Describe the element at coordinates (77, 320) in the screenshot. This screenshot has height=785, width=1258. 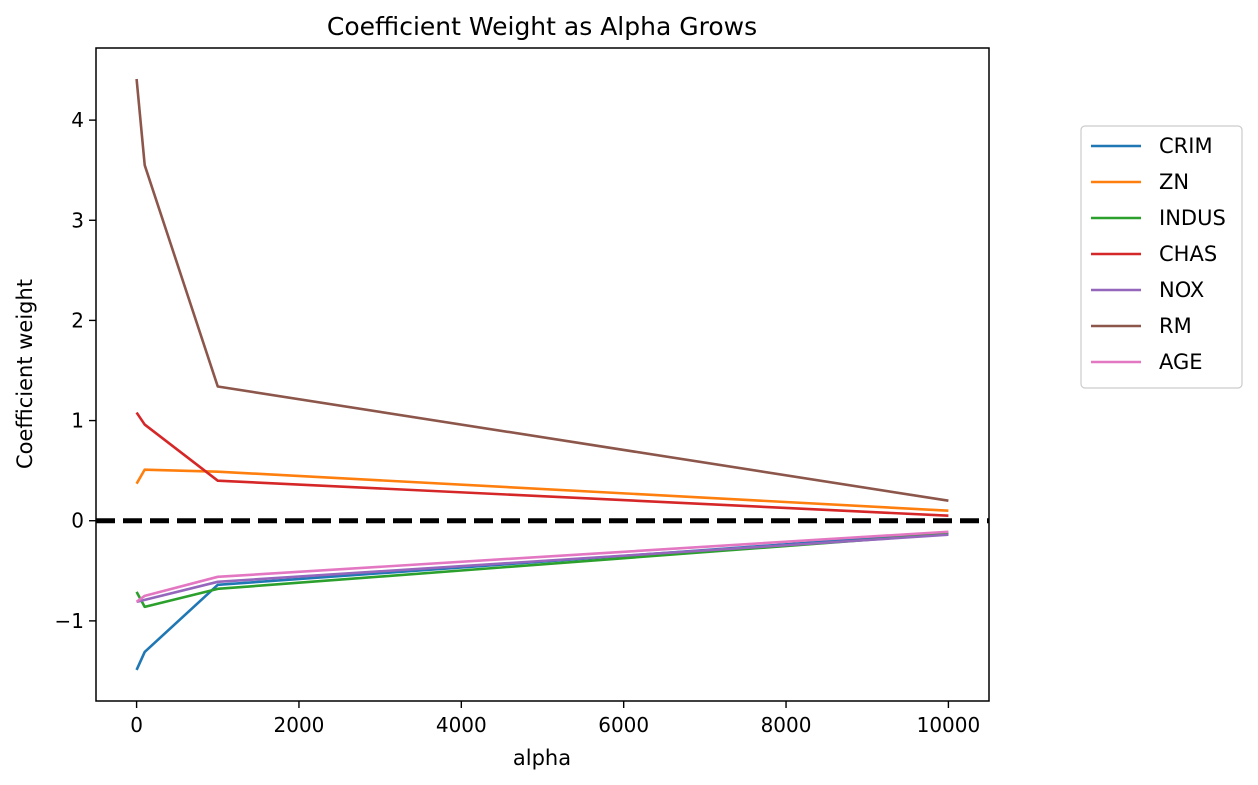
I see `y-tick-label: 2` at that location.